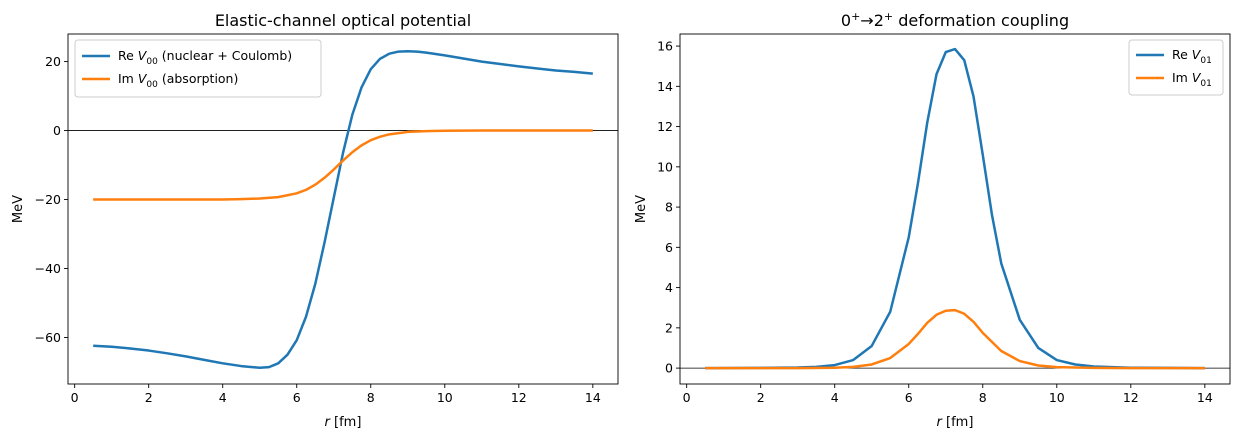 This screenshot has width=1239, height=440. I want to click on right-x-tick-label: 12, so click(1131, 397).